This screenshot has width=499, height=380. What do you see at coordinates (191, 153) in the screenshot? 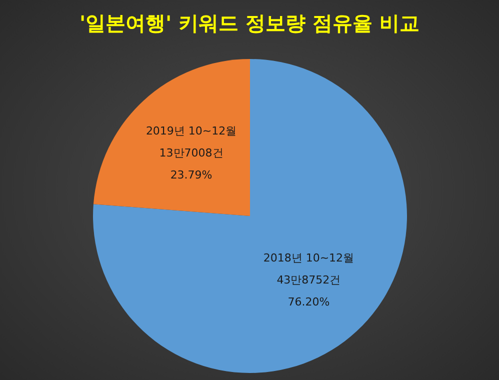
I see `text: 13만7008건` at bounding box center [191, 153].